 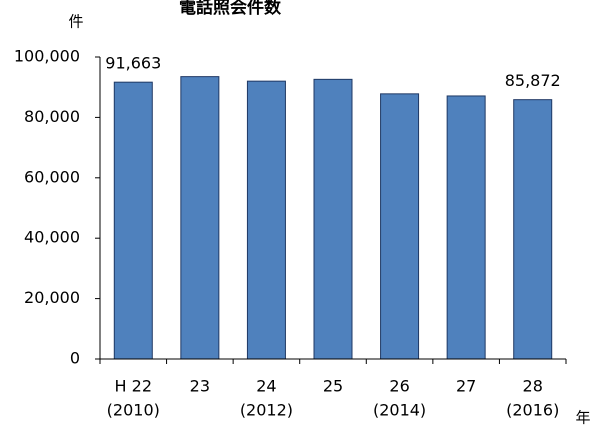 What do you see at coordinates (399, 386) in the screenshot?
I see `x-tick-label: 26` at bounding box center [399, 386].